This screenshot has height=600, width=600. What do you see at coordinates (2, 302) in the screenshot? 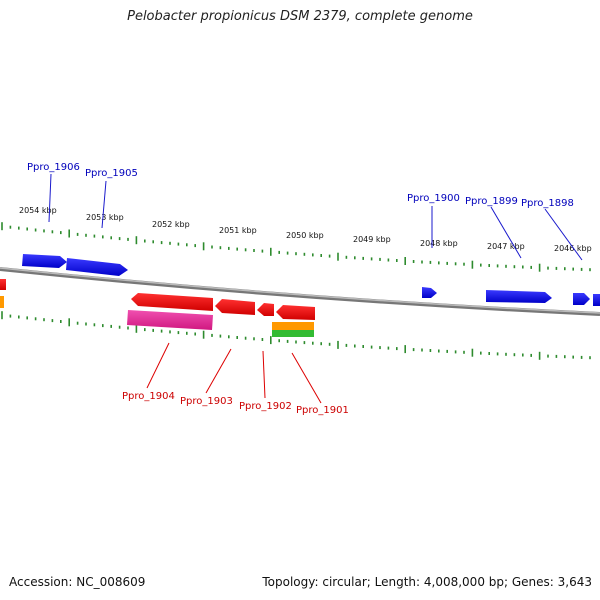
I see `feature-orange-left` at bounding box center [2, 302].